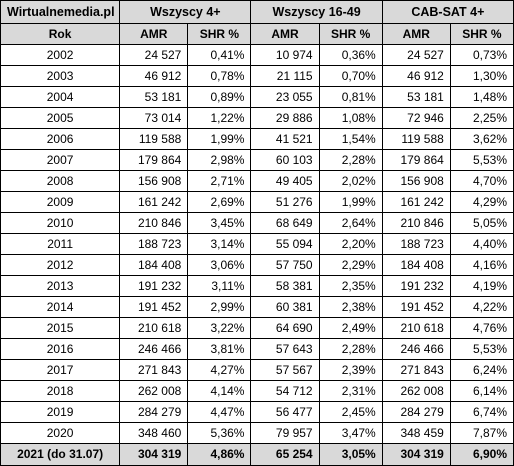  What do you see at coordinates (60, 412) in the screenshot?
I see `year-cell: 2019` at bounding box center [60, 412].